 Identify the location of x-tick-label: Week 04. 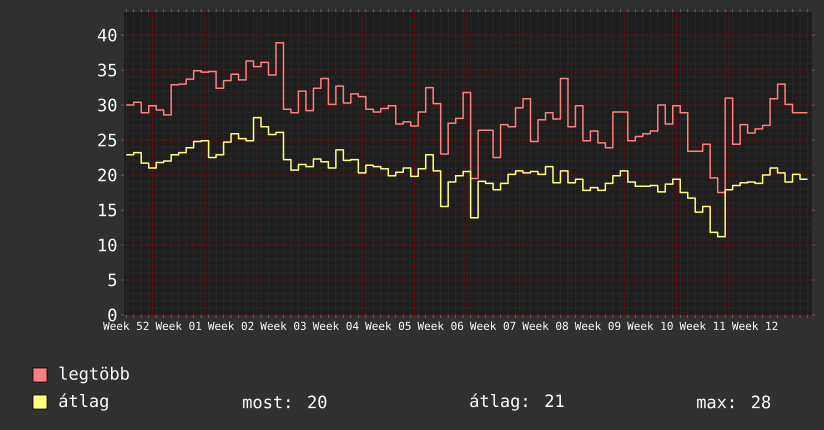
(335, 326).